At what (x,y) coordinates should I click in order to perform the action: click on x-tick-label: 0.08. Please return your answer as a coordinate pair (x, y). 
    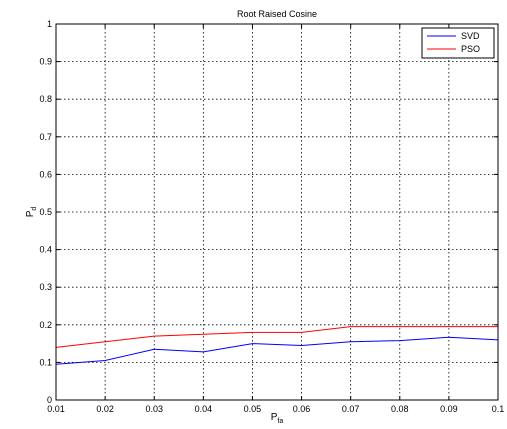
    Looking at the image, I should click on (400, 409).